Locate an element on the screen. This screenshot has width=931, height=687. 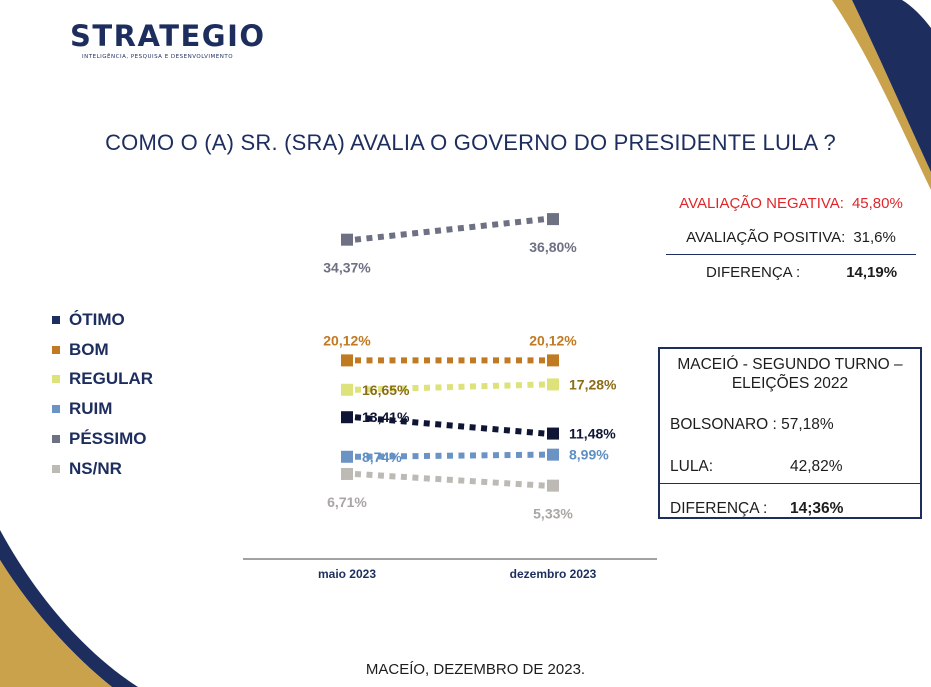
election-difference-label: DIFERENÇA : is located at coordinates (719, 508).